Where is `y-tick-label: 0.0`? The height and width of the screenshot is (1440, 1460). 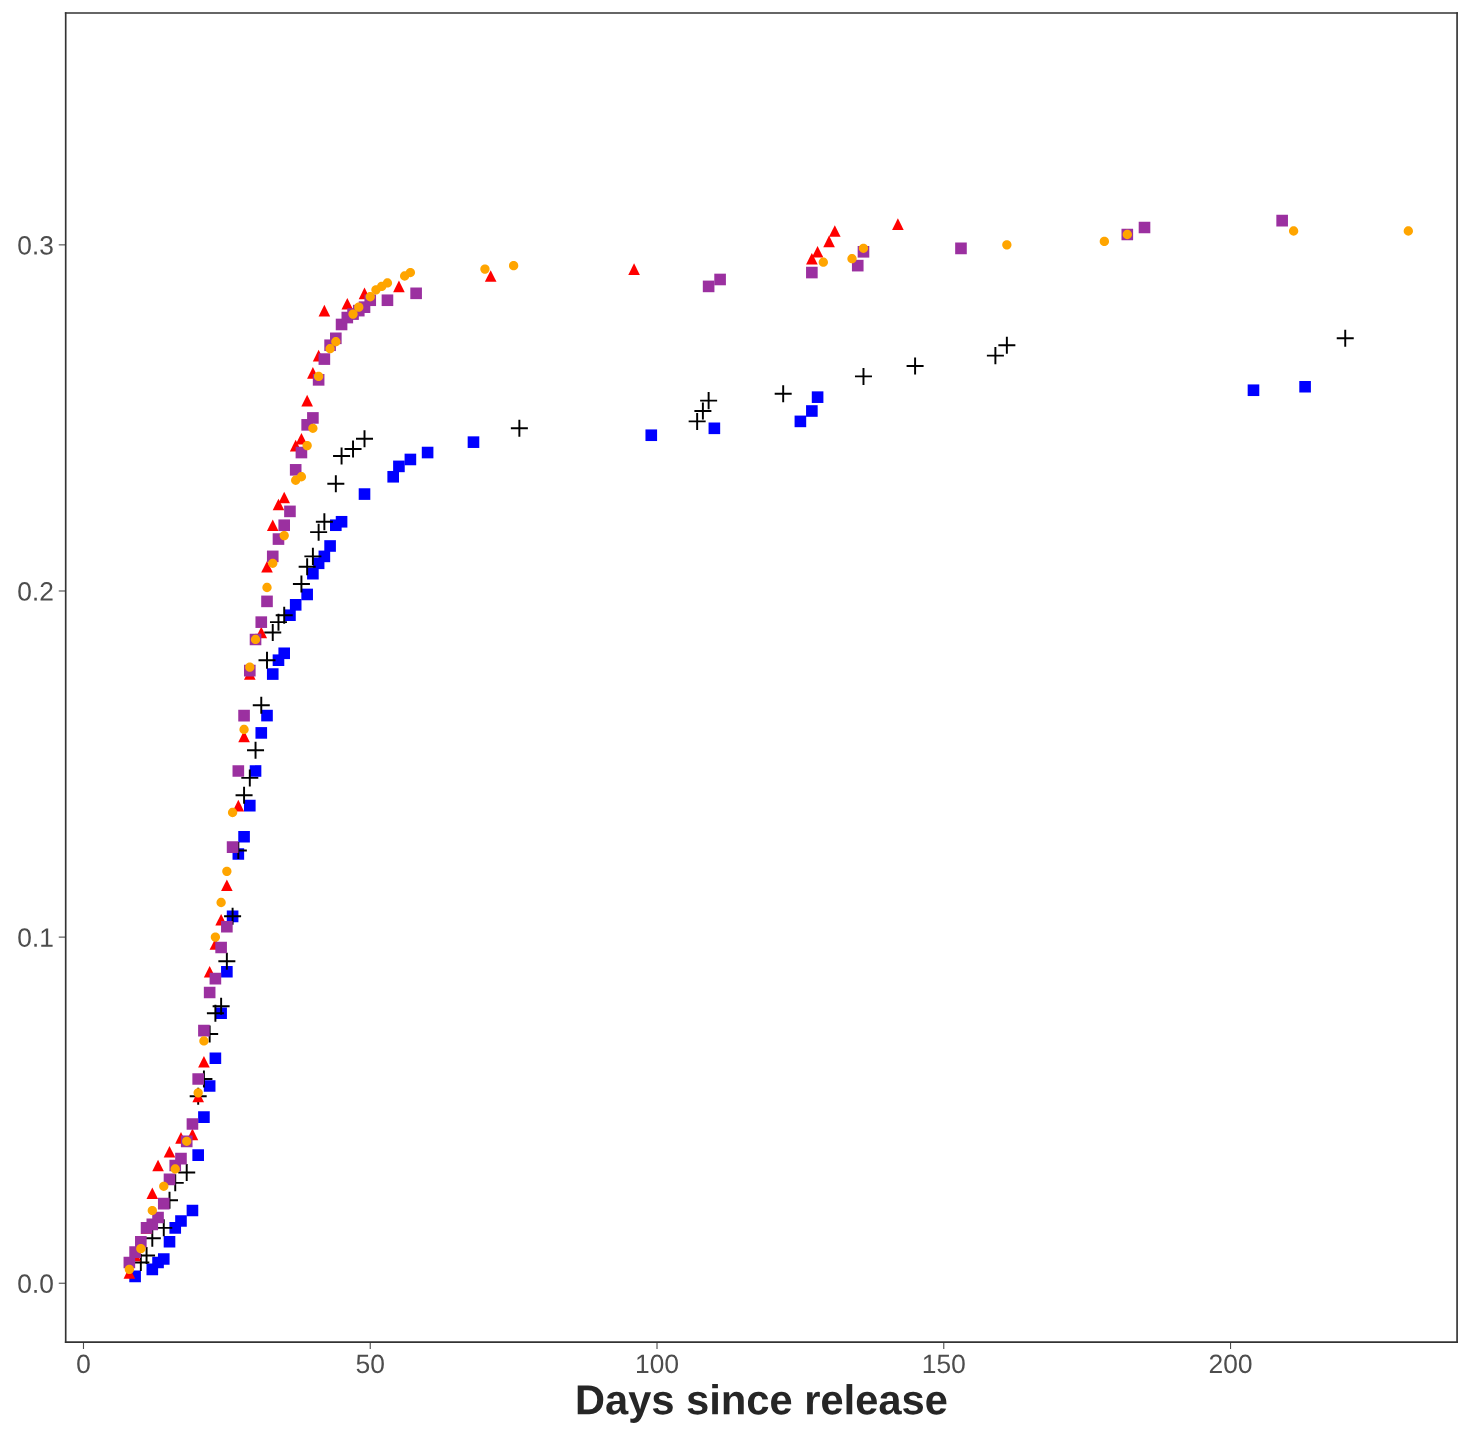 y-tick-label: 0.0 is located at coordinates (35, 1284).